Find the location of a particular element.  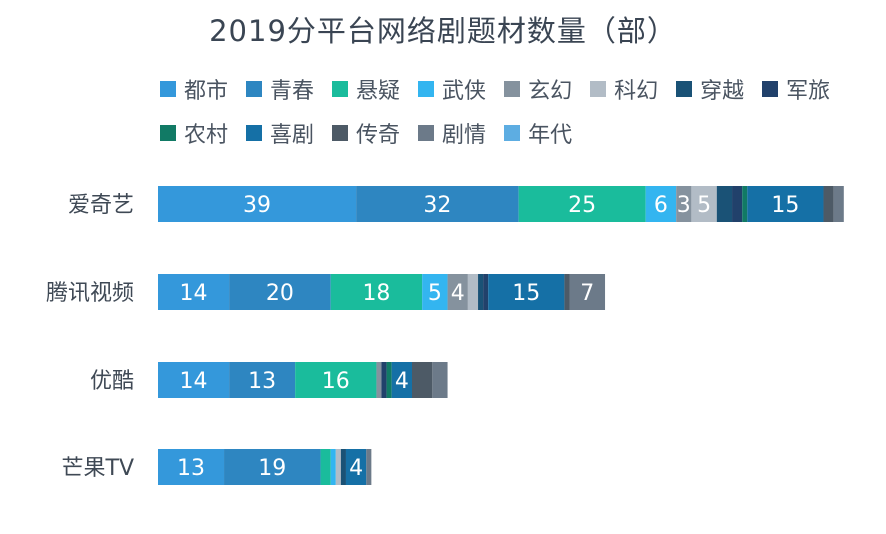

legend-label: 悬疑 is located at coordinates (378, 91).